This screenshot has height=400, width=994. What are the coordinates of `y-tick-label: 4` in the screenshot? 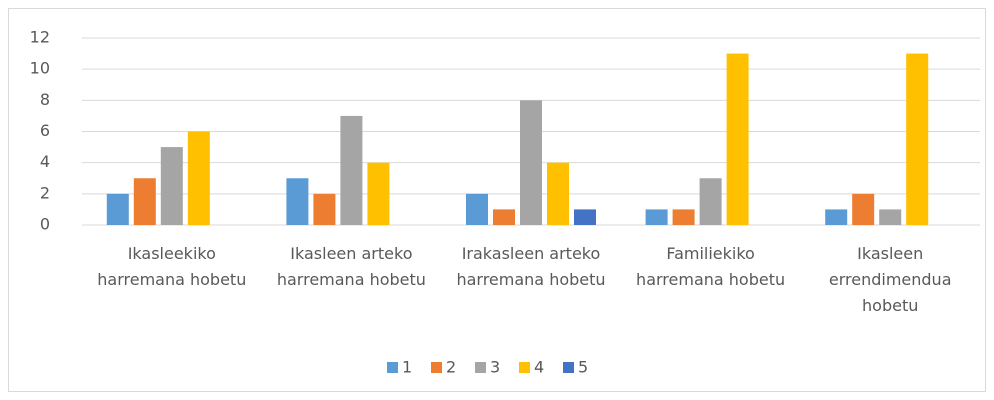 It's located at (45, 161).